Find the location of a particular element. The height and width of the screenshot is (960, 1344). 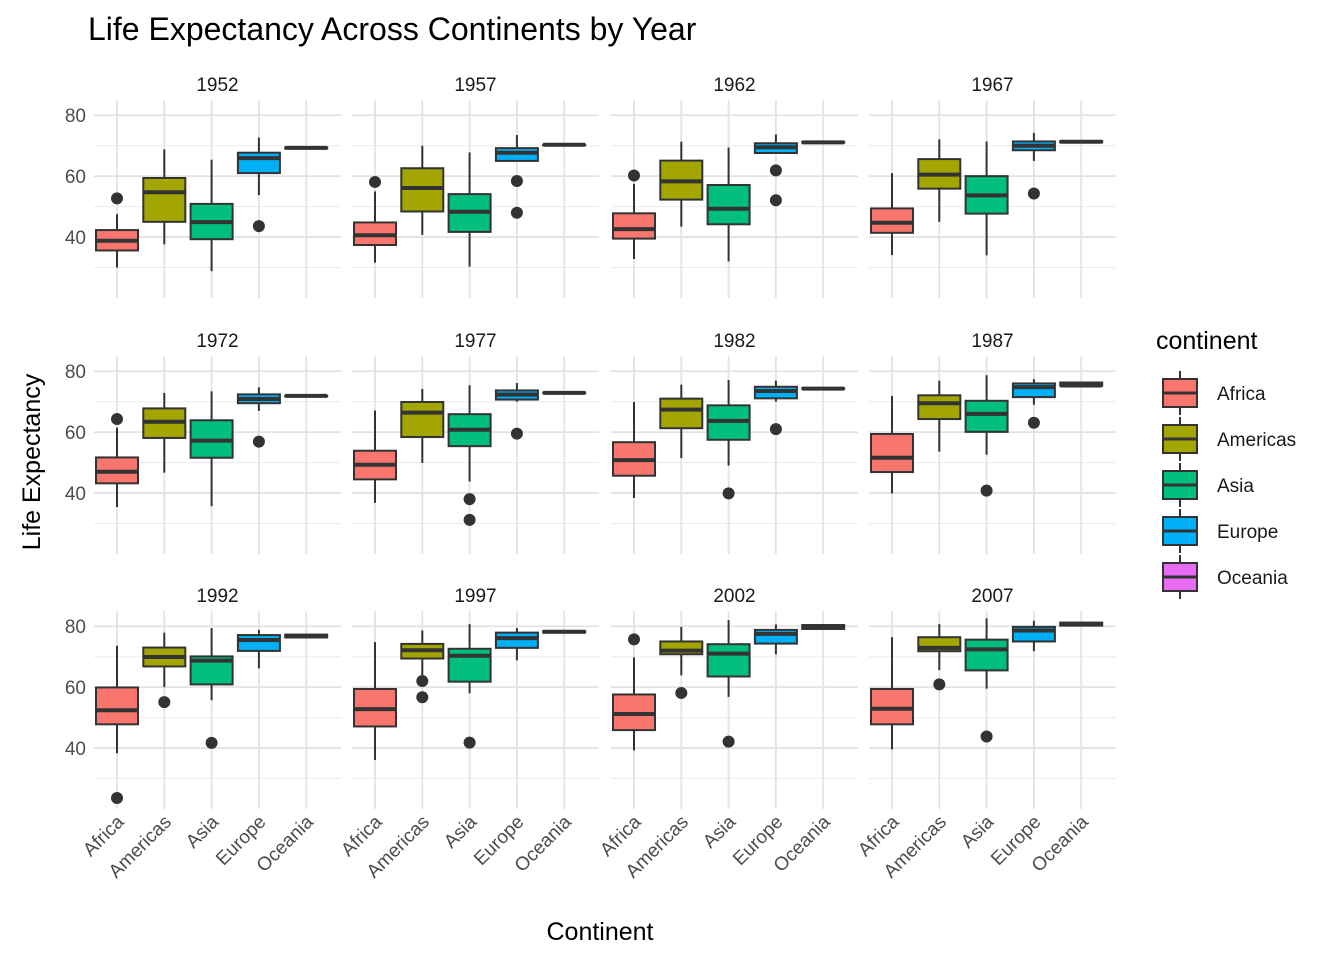

y-tick-label: 60 is located at coordinates (75, 433).